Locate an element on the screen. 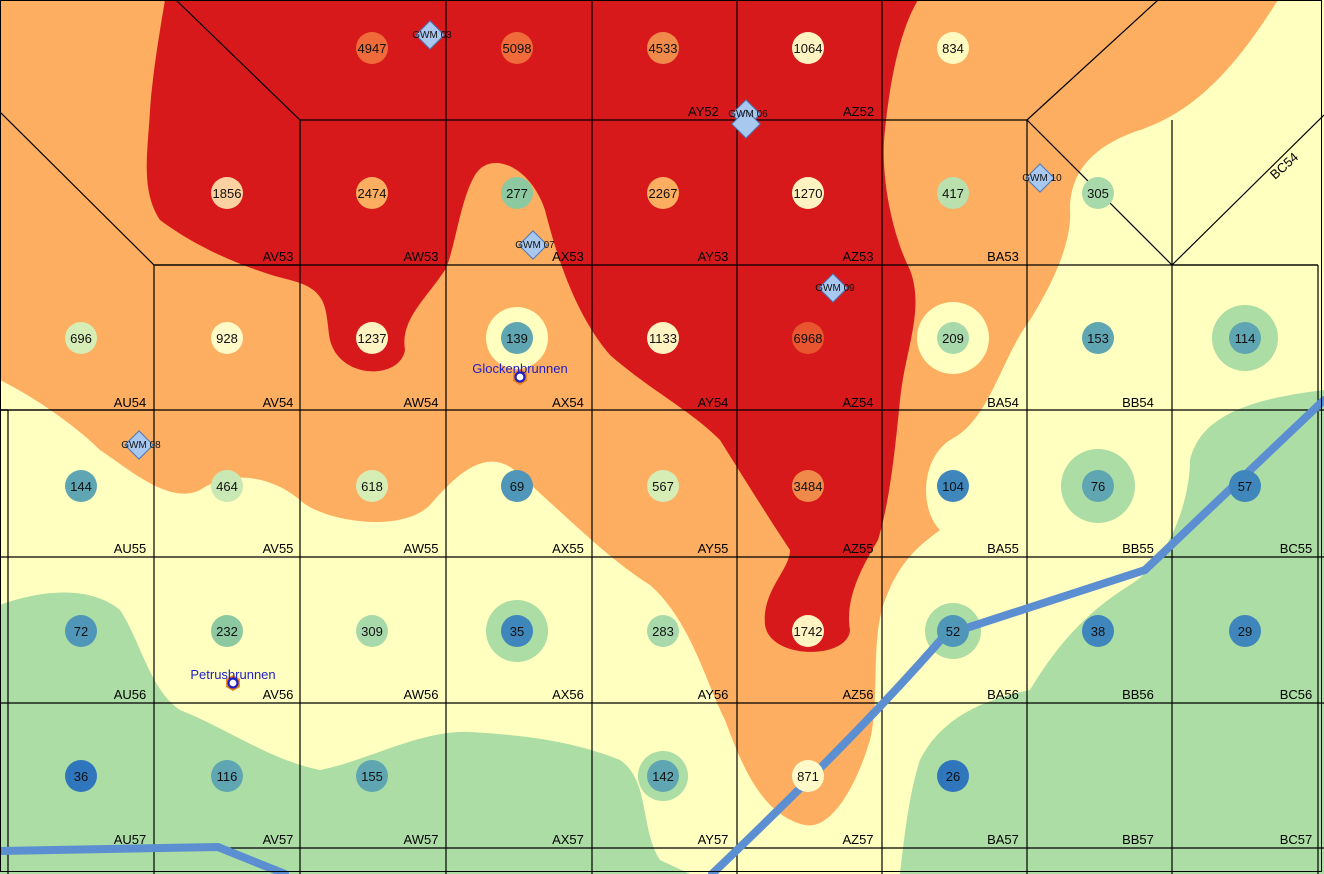 This screenshot has height=874, width=1324. cell-label: BB57 is located at coordinates (1138, 839).